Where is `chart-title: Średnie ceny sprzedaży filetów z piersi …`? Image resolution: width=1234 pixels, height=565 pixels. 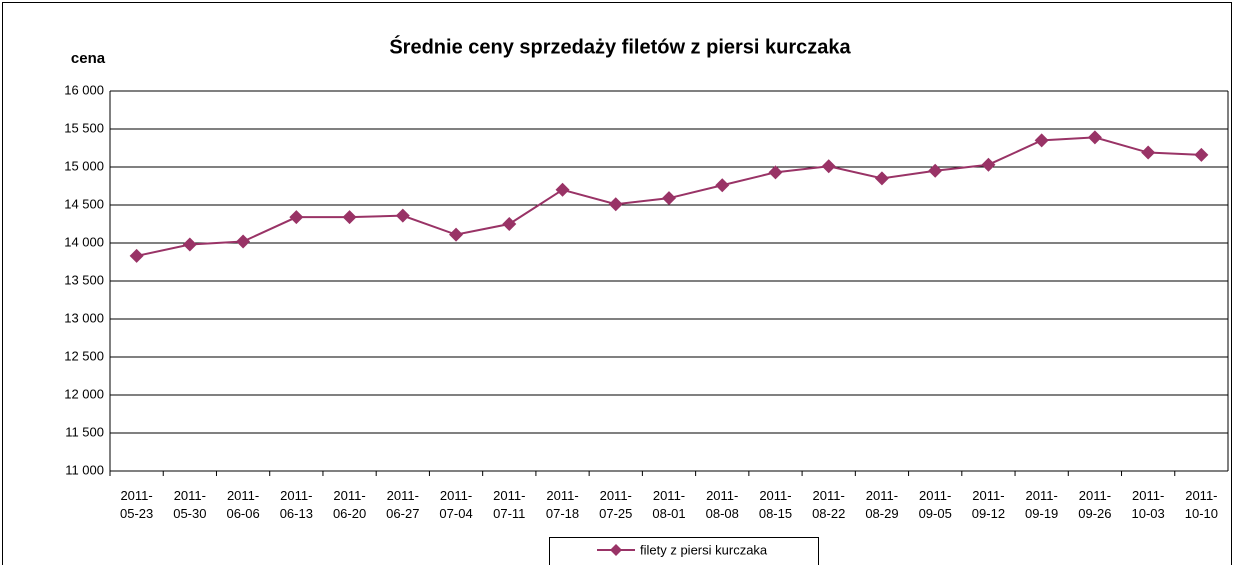
chart-title: Średnie ceny sprzedaży filetów z piersi … is located at coordinates (620, 46).